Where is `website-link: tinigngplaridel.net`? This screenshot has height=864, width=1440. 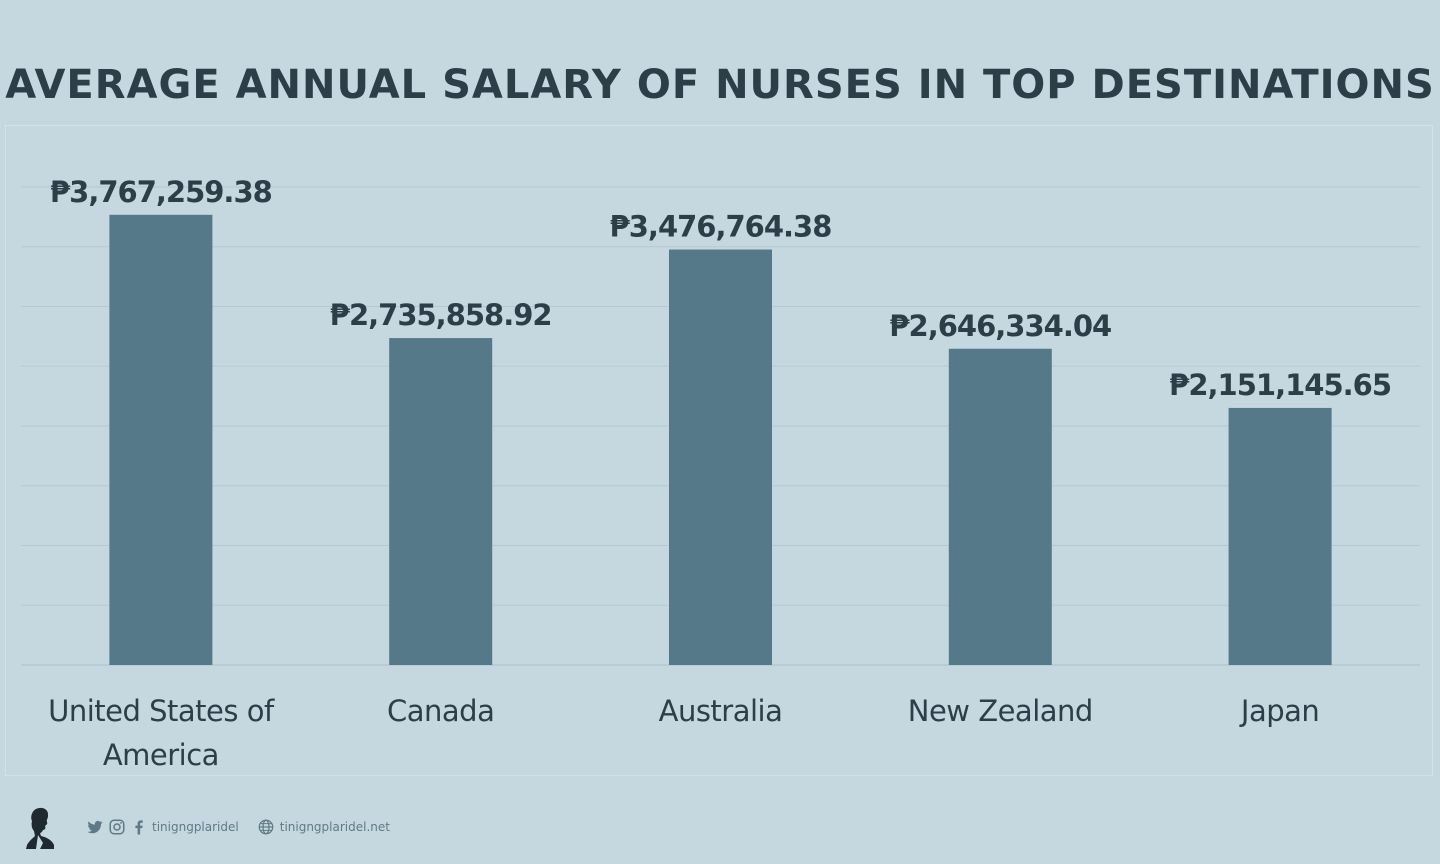 website-link: tinigngplaridel.net is located at coordinates (323, 827).